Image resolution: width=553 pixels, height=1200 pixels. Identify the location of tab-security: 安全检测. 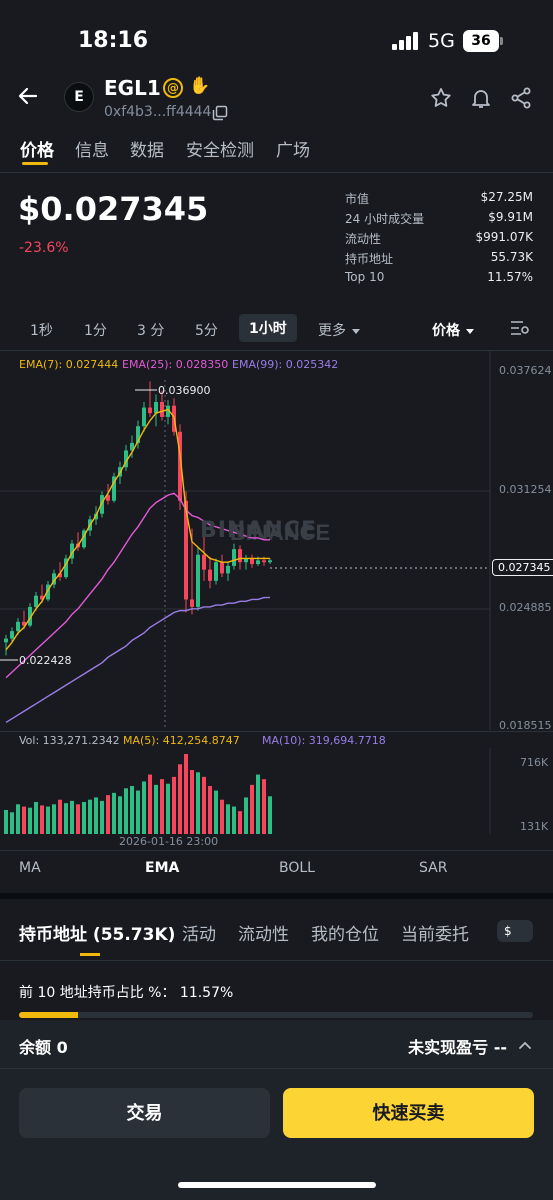
(220, 151).